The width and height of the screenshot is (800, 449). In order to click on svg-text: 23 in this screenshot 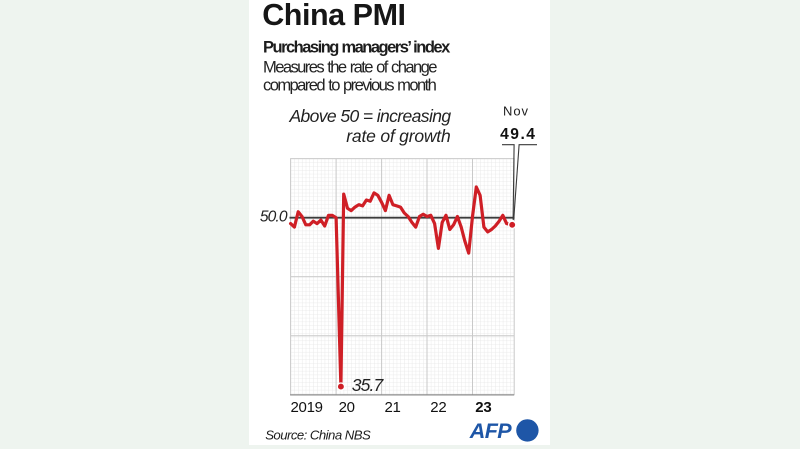, I will do `click(483, 407)`.